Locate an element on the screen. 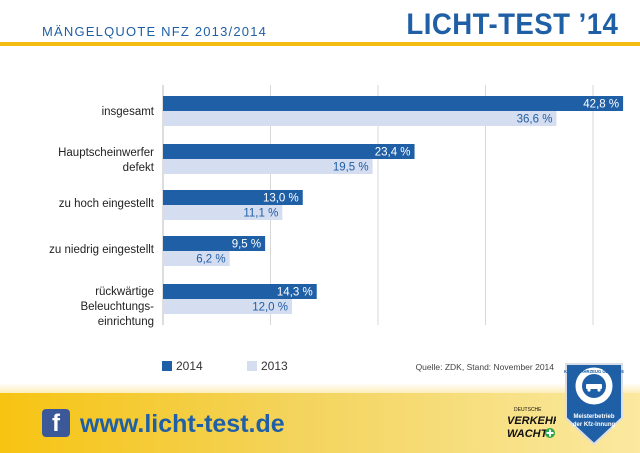 This screenshot has height=453, width=640. value-label-2014-2: 13,0 % is located at coordinates (281, 199).